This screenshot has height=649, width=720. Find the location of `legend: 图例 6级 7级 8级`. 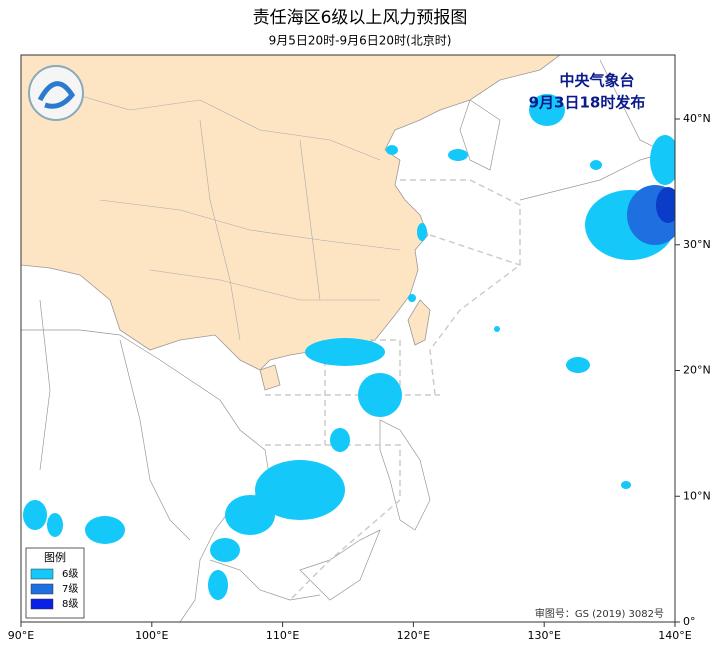

legend: 图例 6级 7级 8级 is located at coordinates (55, 583).